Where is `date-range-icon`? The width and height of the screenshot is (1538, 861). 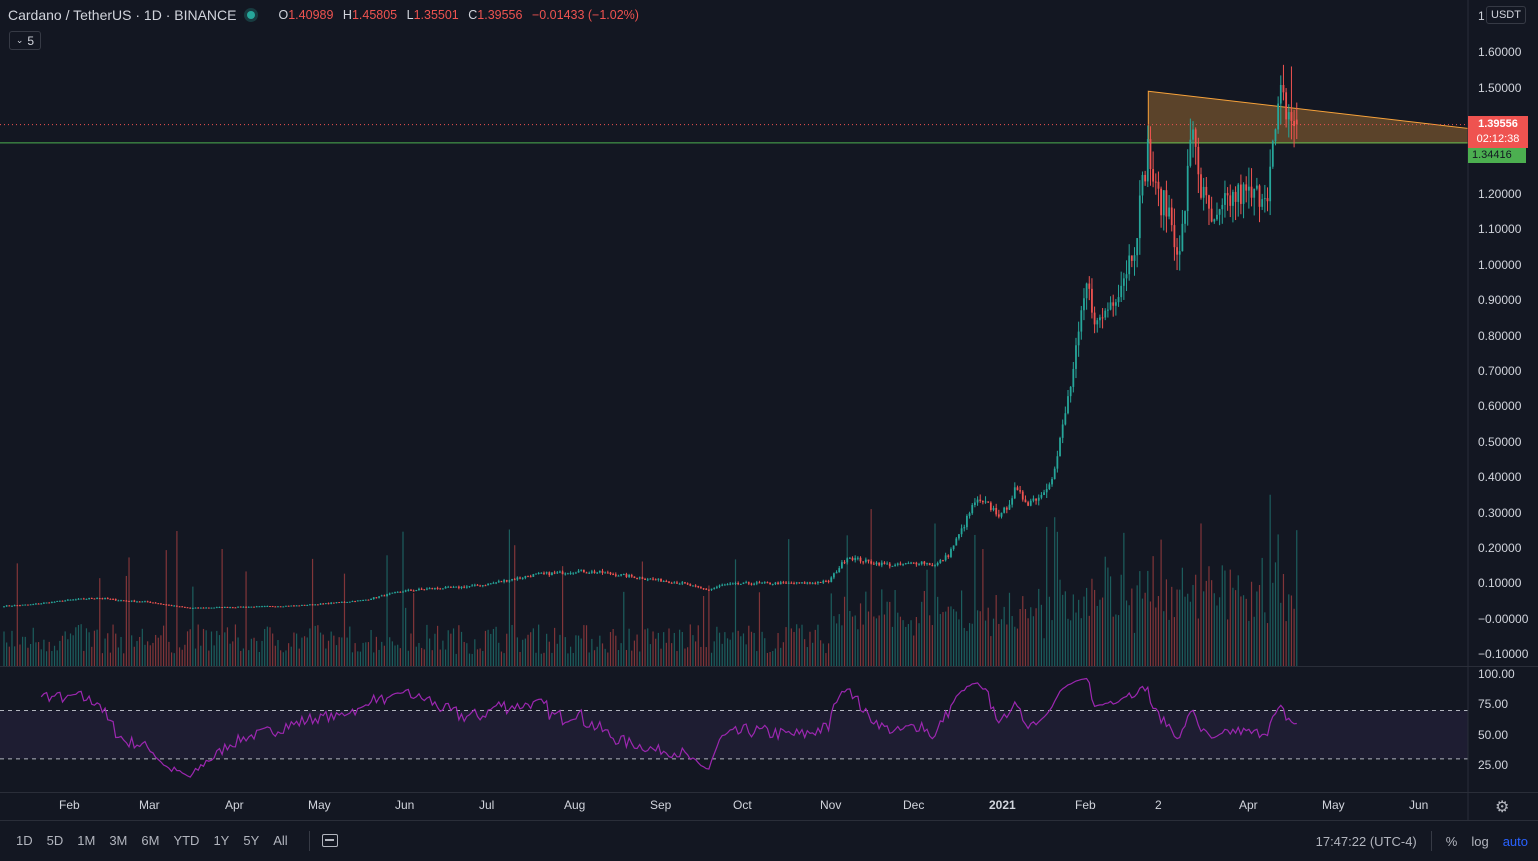
date-range-icon is located at coordinates (329, 840).